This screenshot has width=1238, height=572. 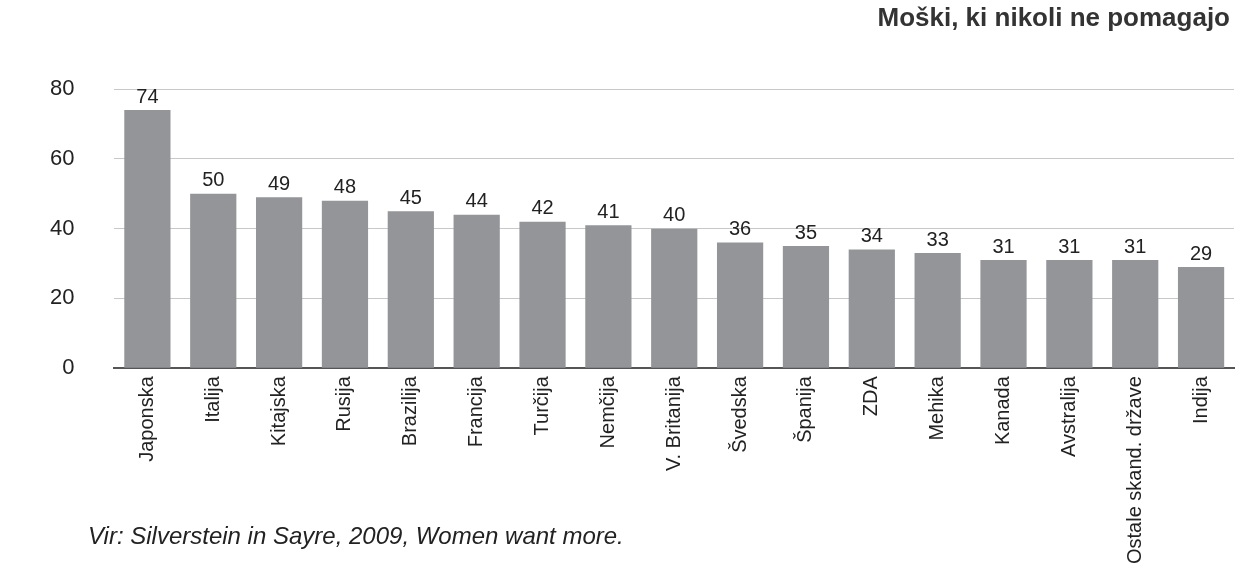 I want to click on y-tick-label: 80, so click(x=62, y=88).